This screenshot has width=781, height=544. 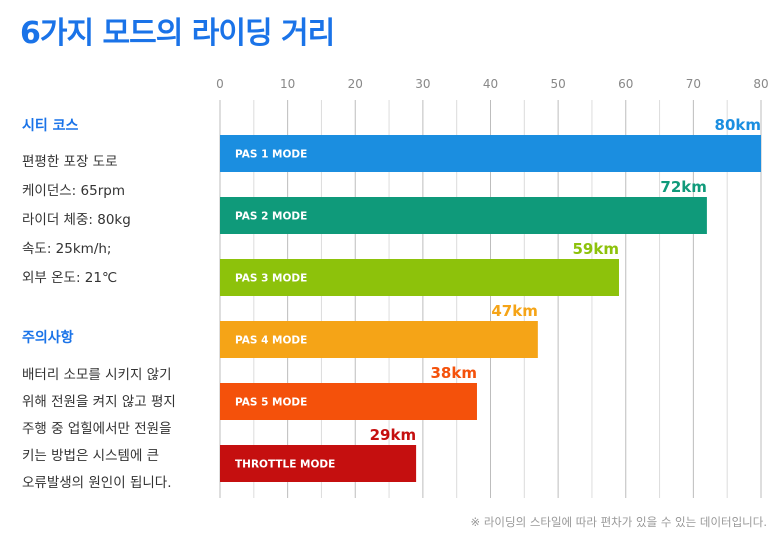 What do you see at coordinates (271, 155) in the screenshot?
I see `bar-category-label: PAS 1 MODE` at bounding box center [271, 155].